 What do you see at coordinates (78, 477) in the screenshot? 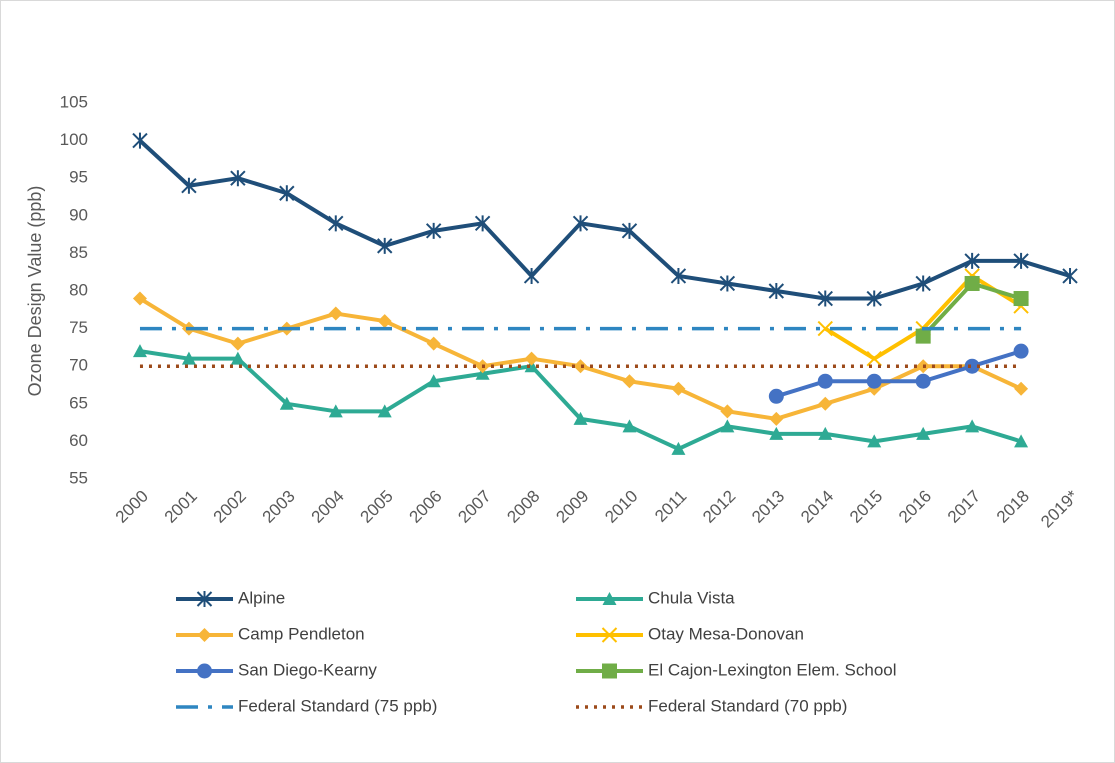
I see `y-tick-label: 55` at bounding box center [78, 477].